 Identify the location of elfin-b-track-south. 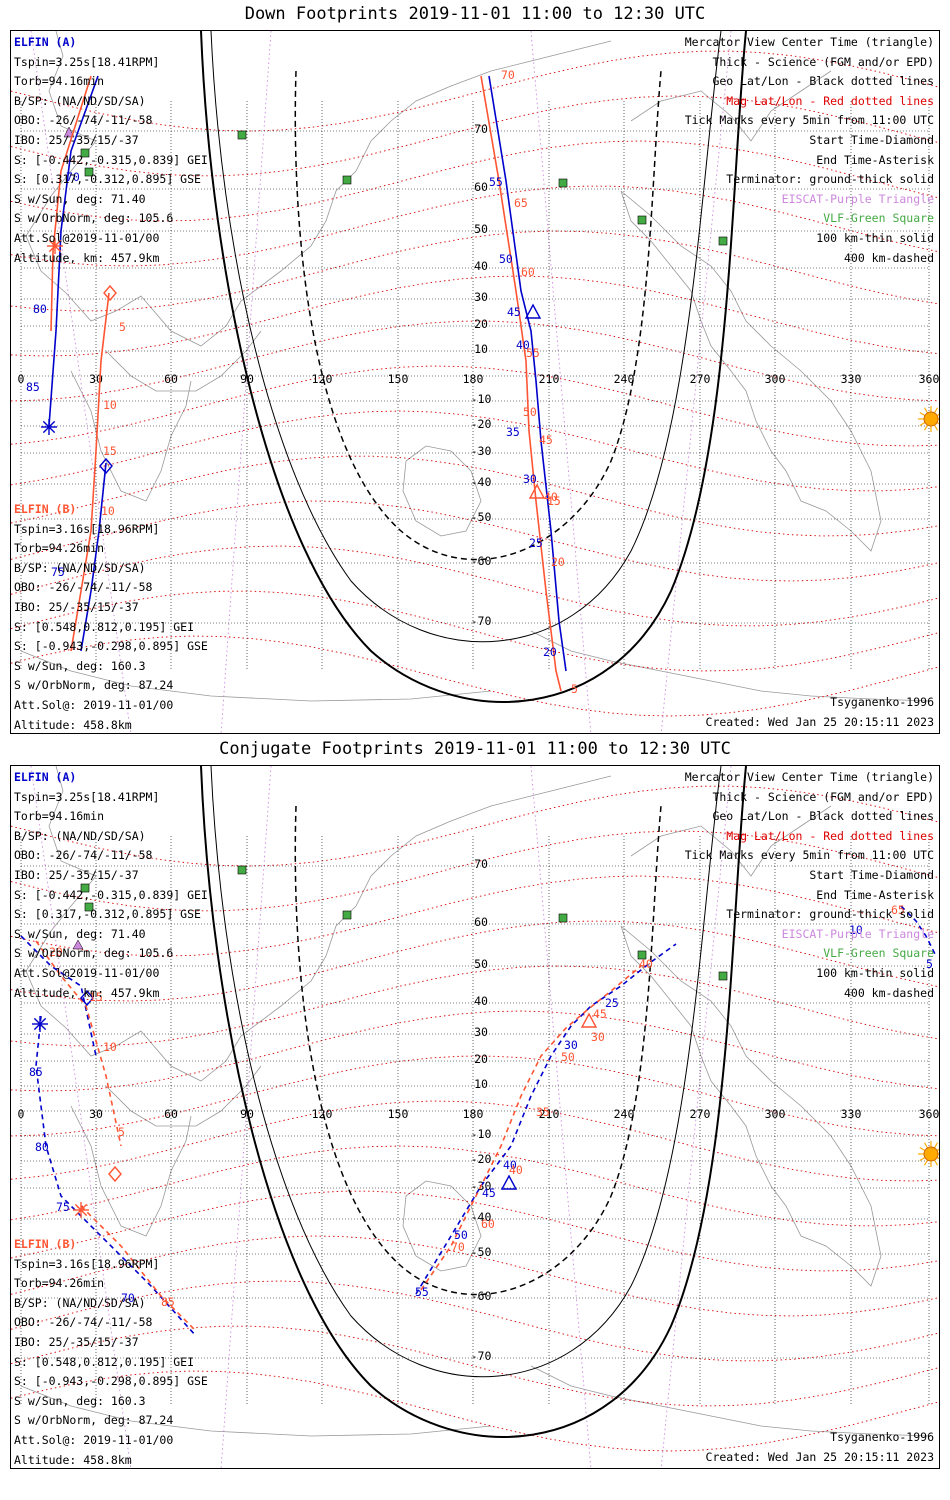
(90, 472).